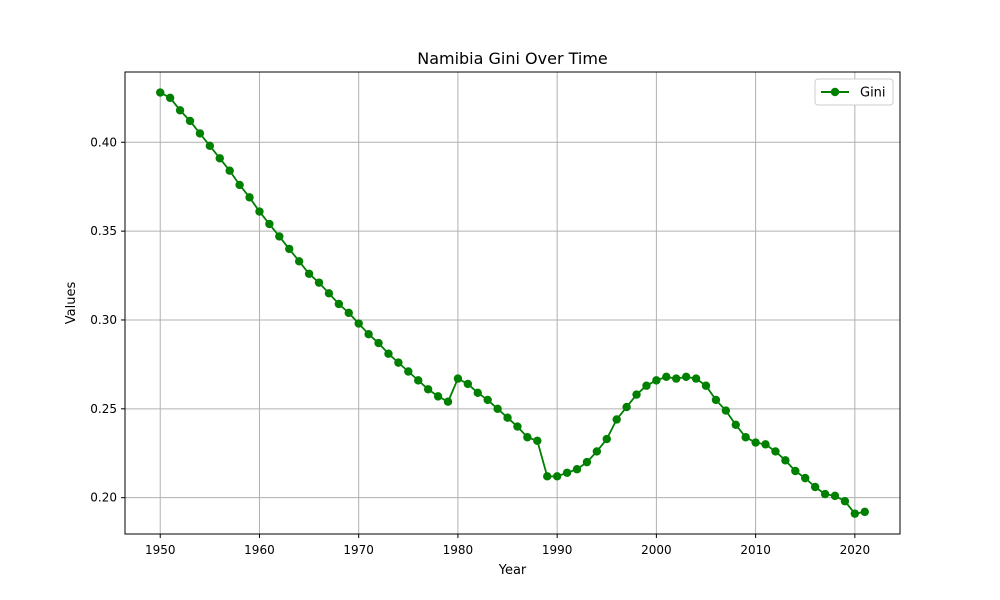 The height and width of the screenshot is (600, 1000). Describe the element at coordinates (507, 545) in the screenshot. I see `x-axis-ticks: 1950 1960 1970 1980 1990 2000 2010 2020` at that location.